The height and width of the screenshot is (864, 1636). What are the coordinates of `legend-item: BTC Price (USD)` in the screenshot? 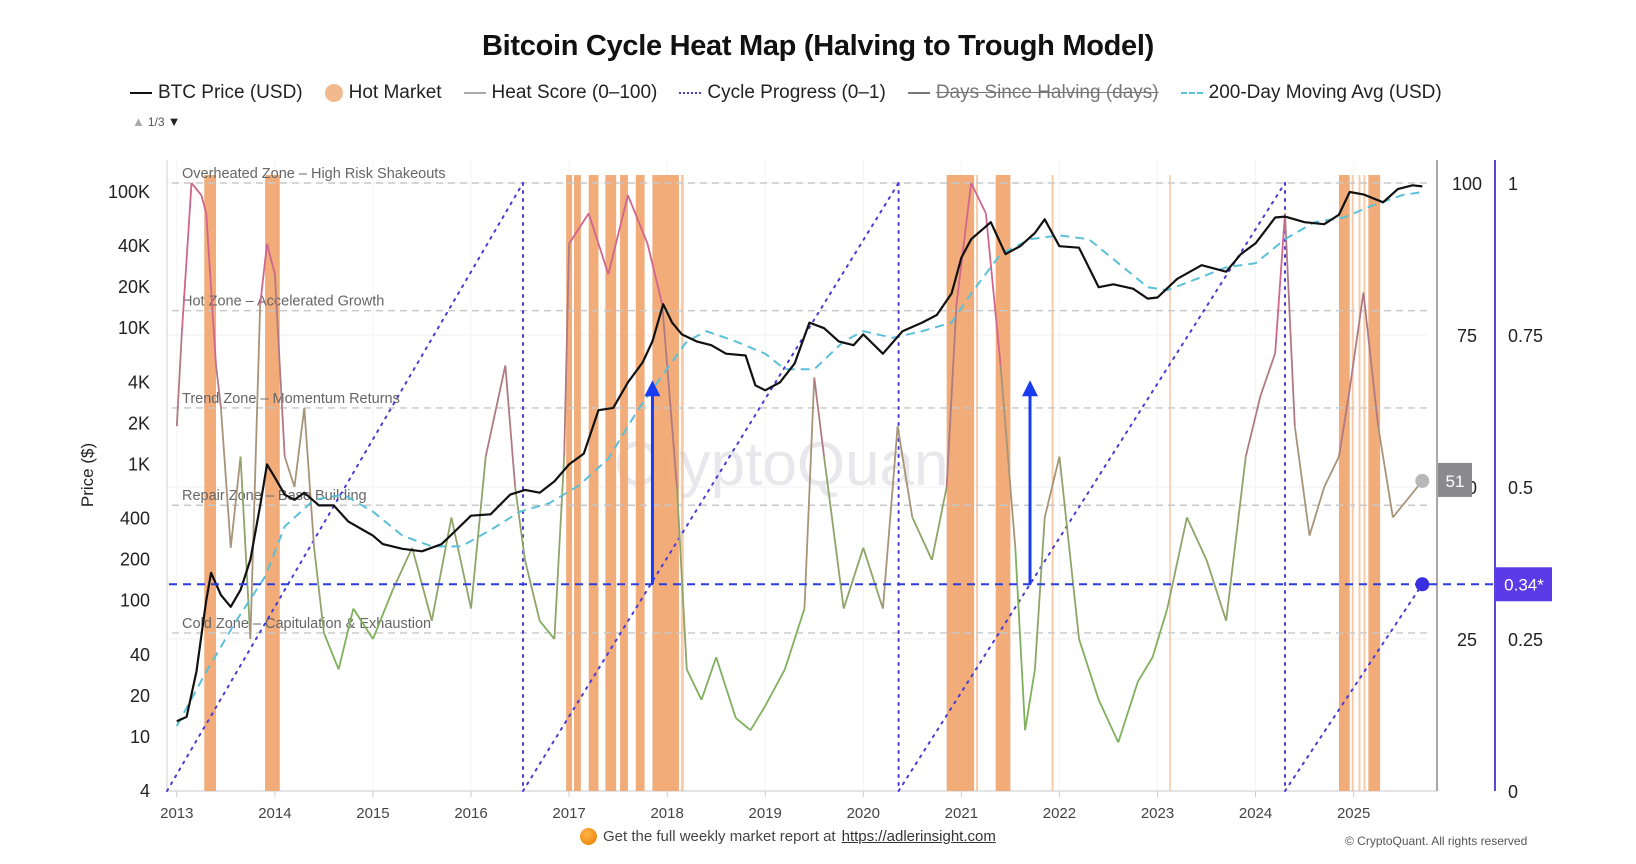 It's located at (216, 93).